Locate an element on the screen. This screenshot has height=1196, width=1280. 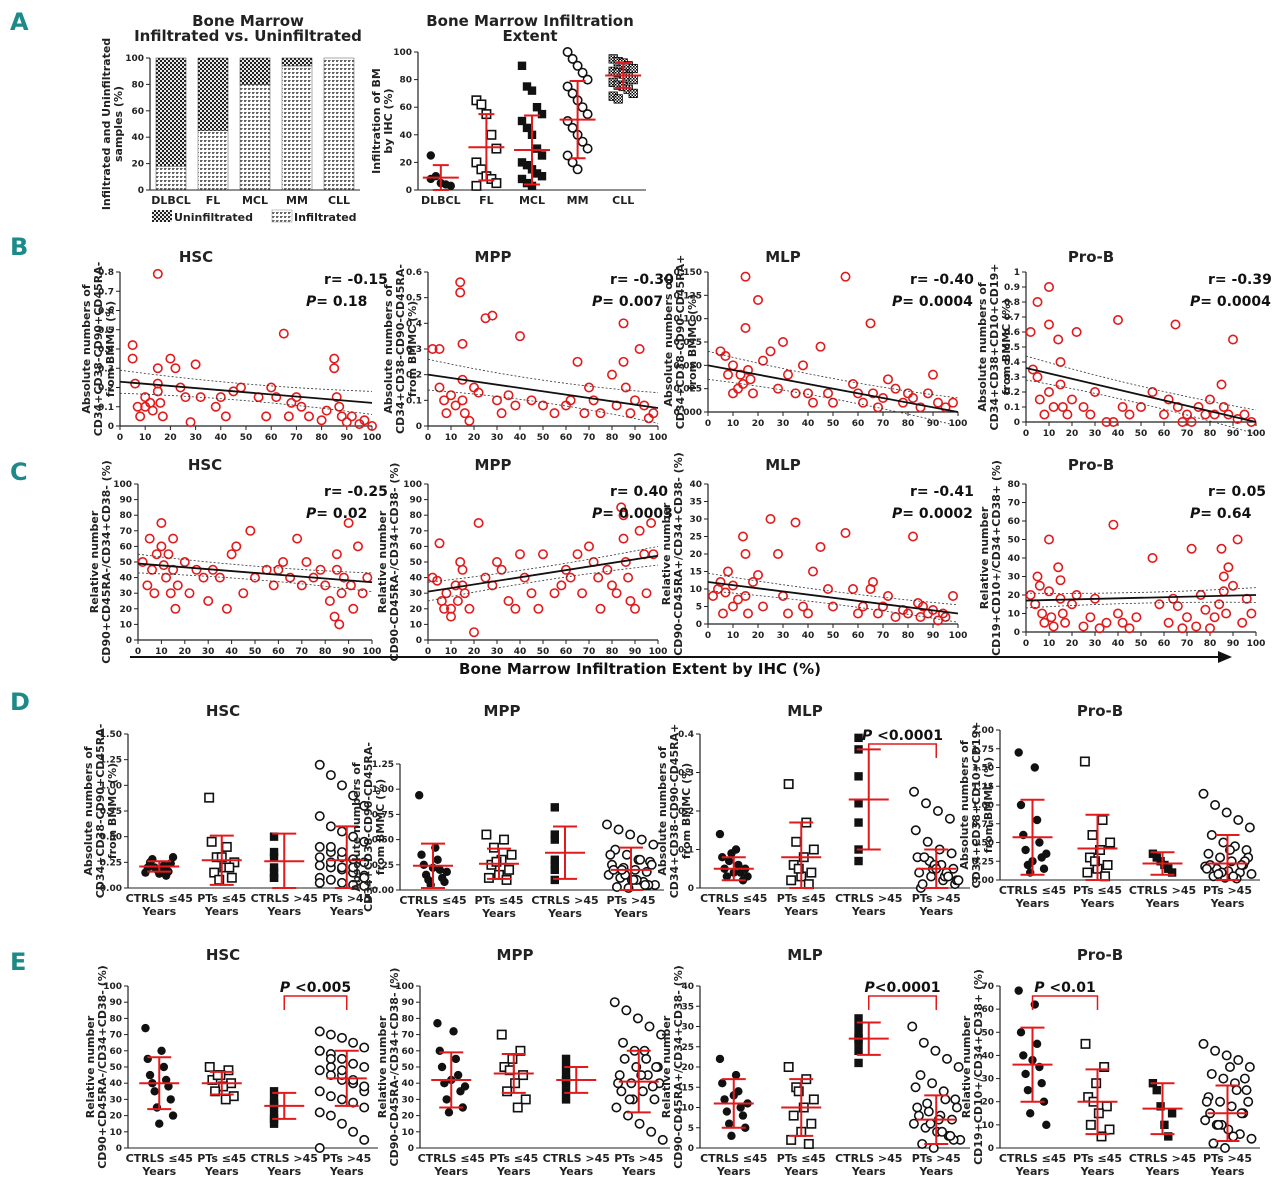
y-tick-label: 0.75 is located at coordinates (383, 815).